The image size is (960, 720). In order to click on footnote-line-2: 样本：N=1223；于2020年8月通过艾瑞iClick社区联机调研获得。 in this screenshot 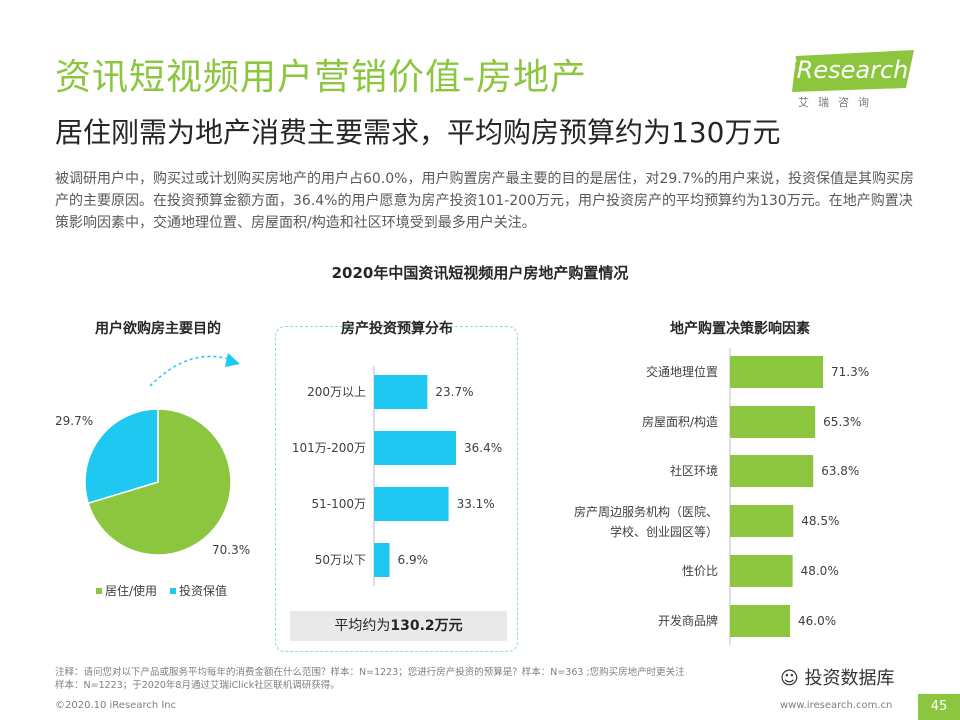, I will do `click(197, 685)`.